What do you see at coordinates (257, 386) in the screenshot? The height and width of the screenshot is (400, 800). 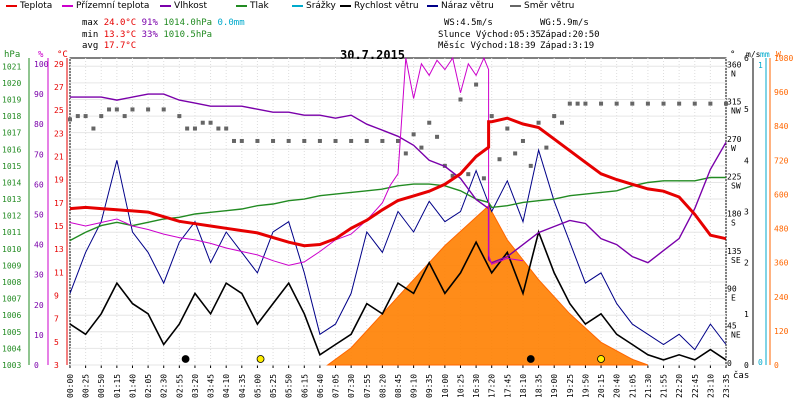 I see `x-tick-label: 05:00` at bounding box center [257, 386].